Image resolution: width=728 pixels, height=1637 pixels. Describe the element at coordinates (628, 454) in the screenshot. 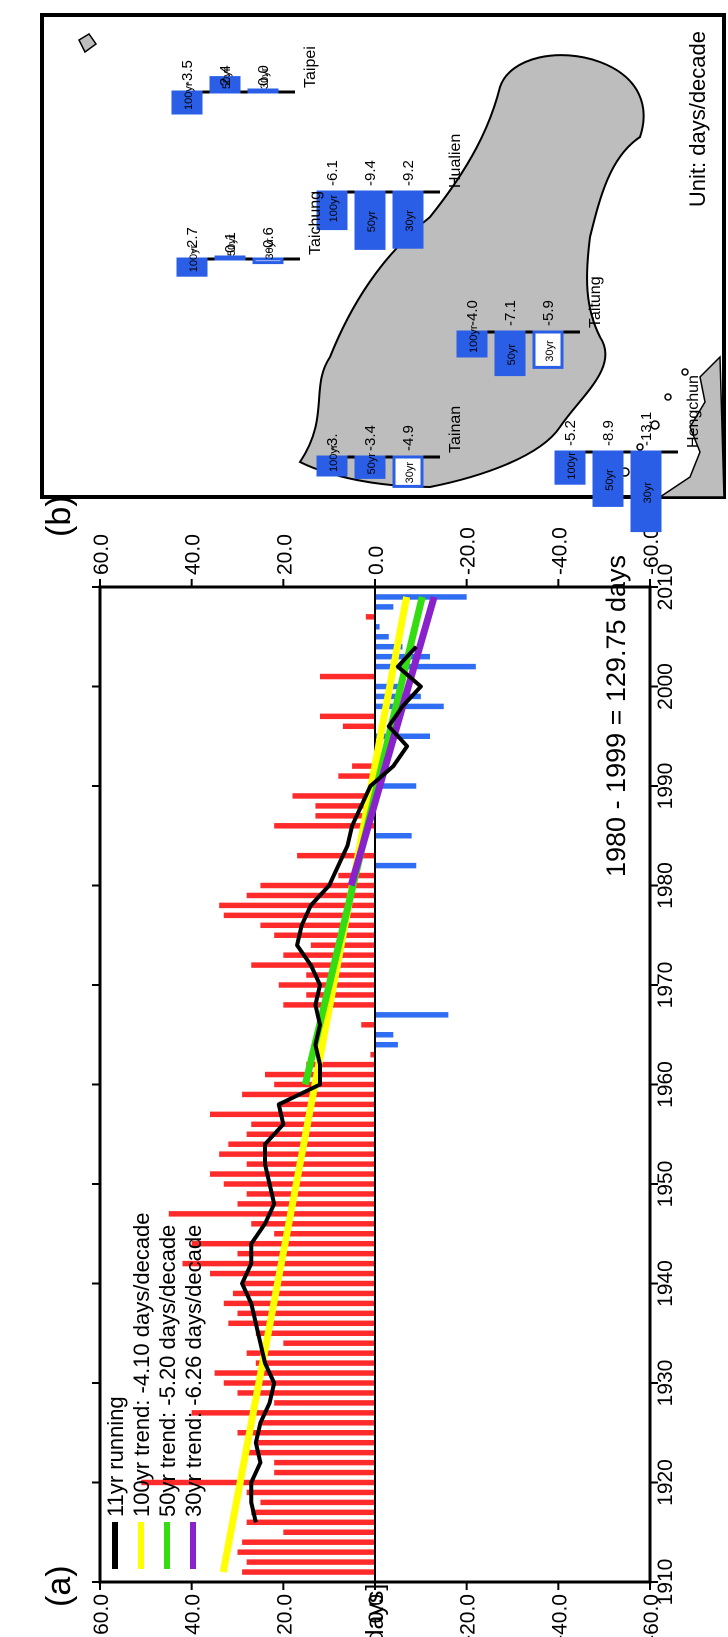

I see `station-hengchun: 100yr -5.2 50yr -8.9 30yr -13.1 Hengchun` at that location.